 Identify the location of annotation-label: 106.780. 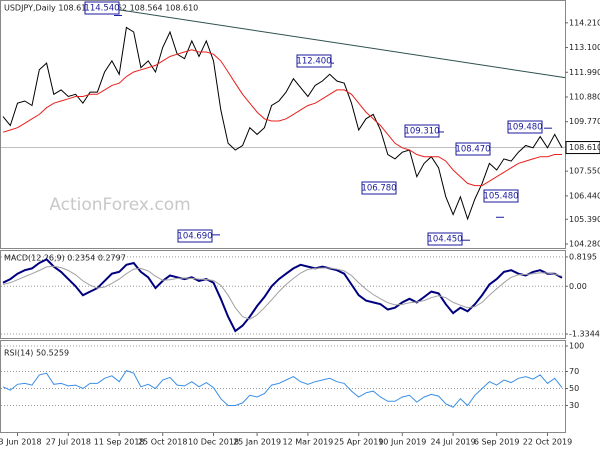
(378, 189).